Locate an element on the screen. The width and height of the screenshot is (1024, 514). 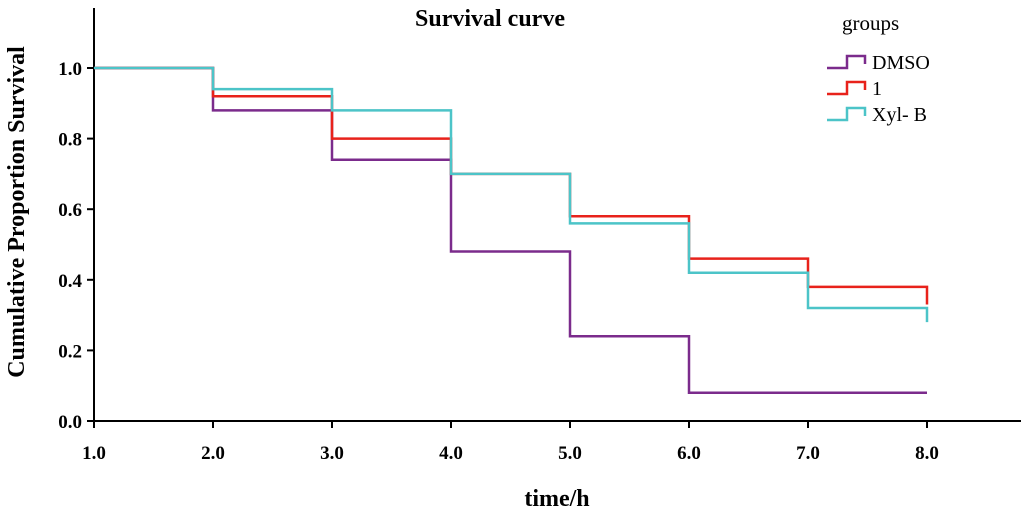
x-tick-label: 6.0 is located at coordinates (689, 453).